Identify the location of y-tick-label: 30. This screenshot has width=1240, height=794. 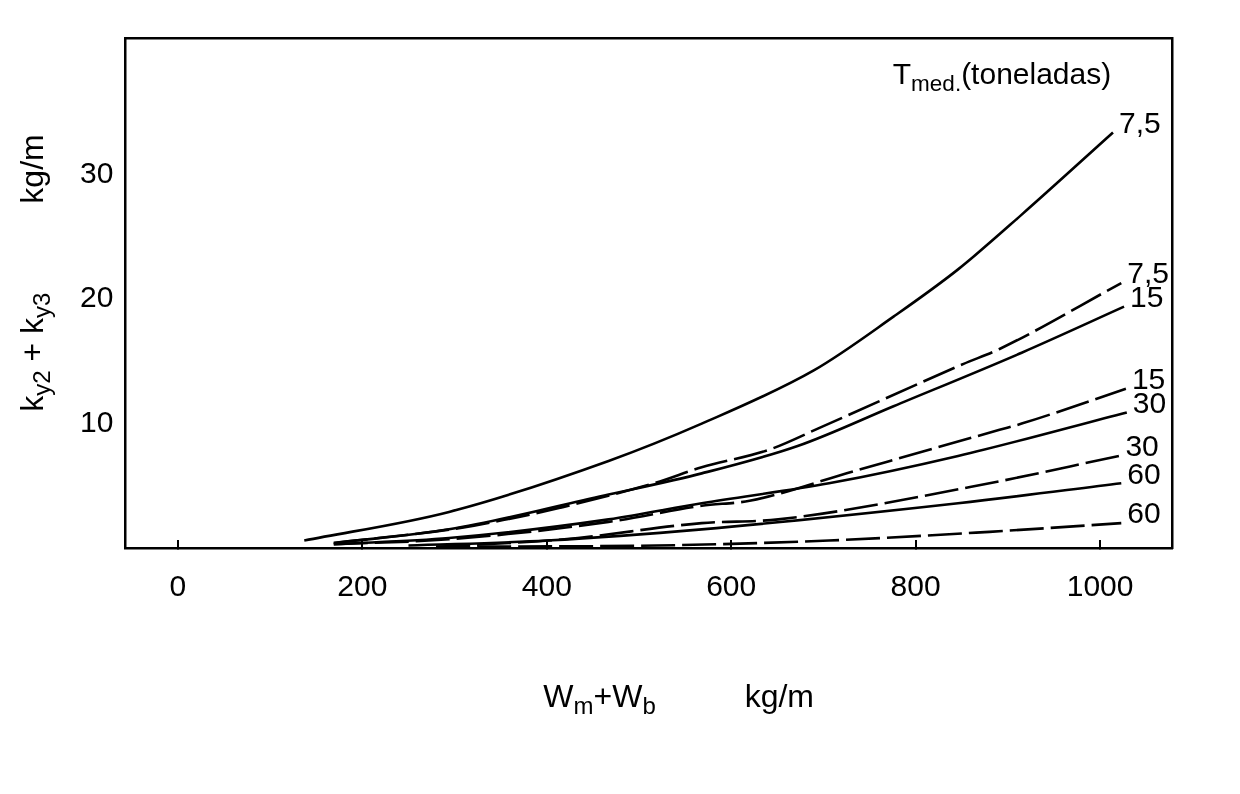
(96, 173).